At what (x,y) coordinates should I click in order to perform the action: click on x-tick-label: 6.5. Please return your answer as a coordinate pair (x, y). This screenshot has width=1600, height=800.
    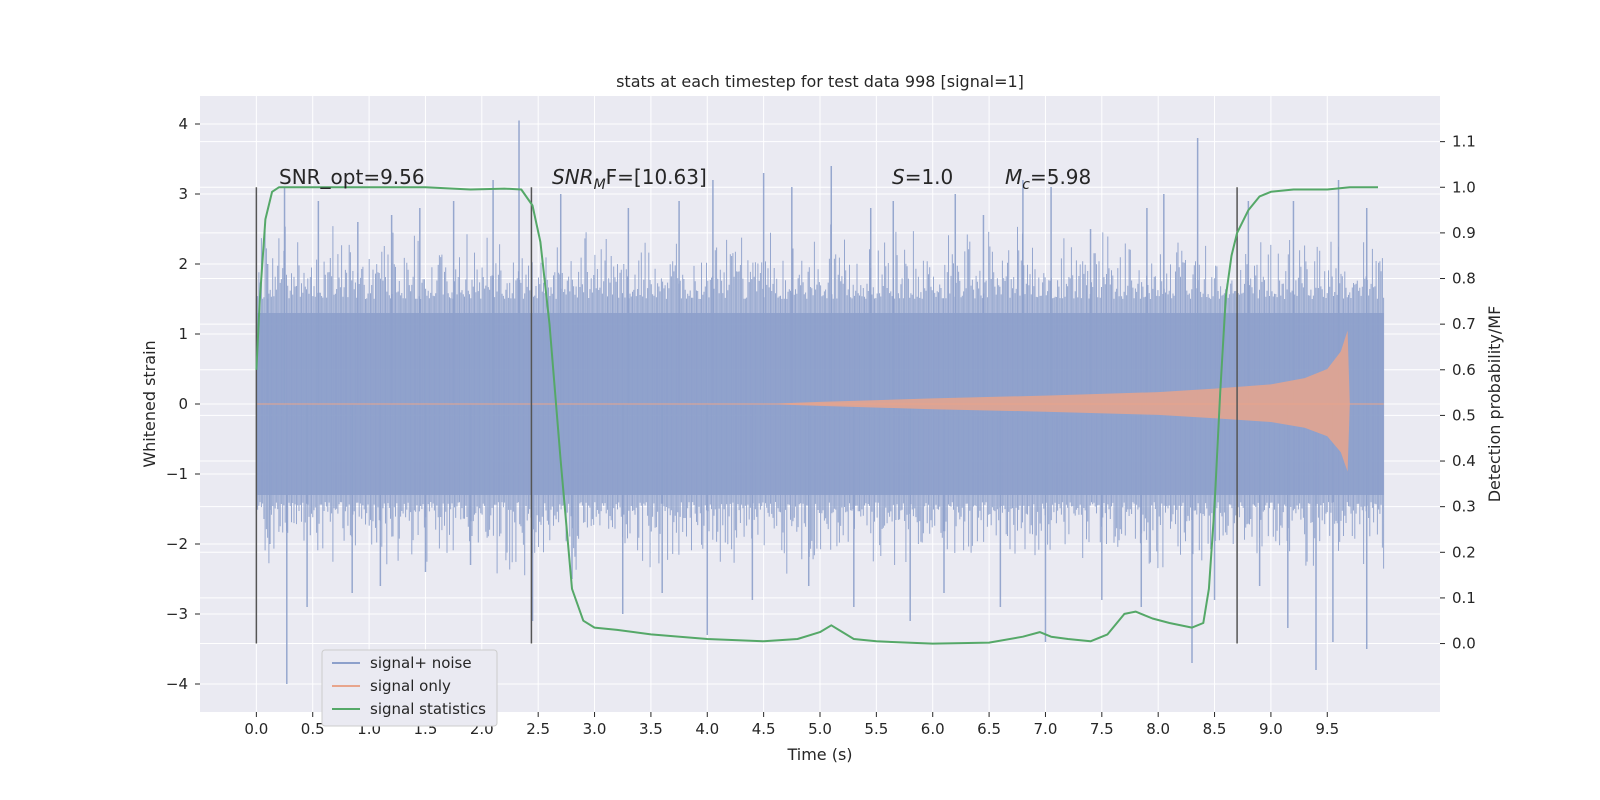
    Looking at the image, I should click on (989, 729).